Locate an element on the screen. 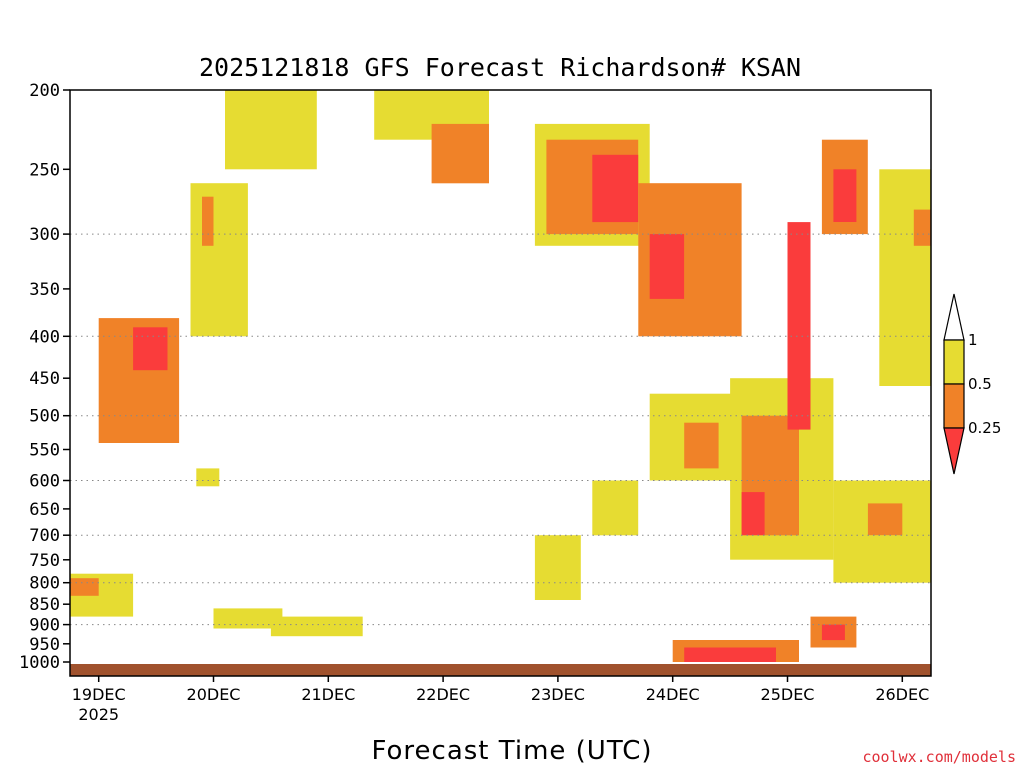 Image resolution: width=1024 pixels, height=768 pixels. watermark: coolwx.com/models is located at coordinates (939, 757).